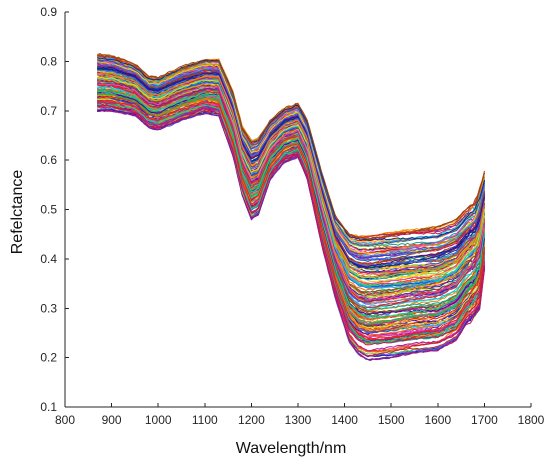 This screenshot has width=550, height=466. I want to click on y-tick-label: 0.4, so click(48, 259).